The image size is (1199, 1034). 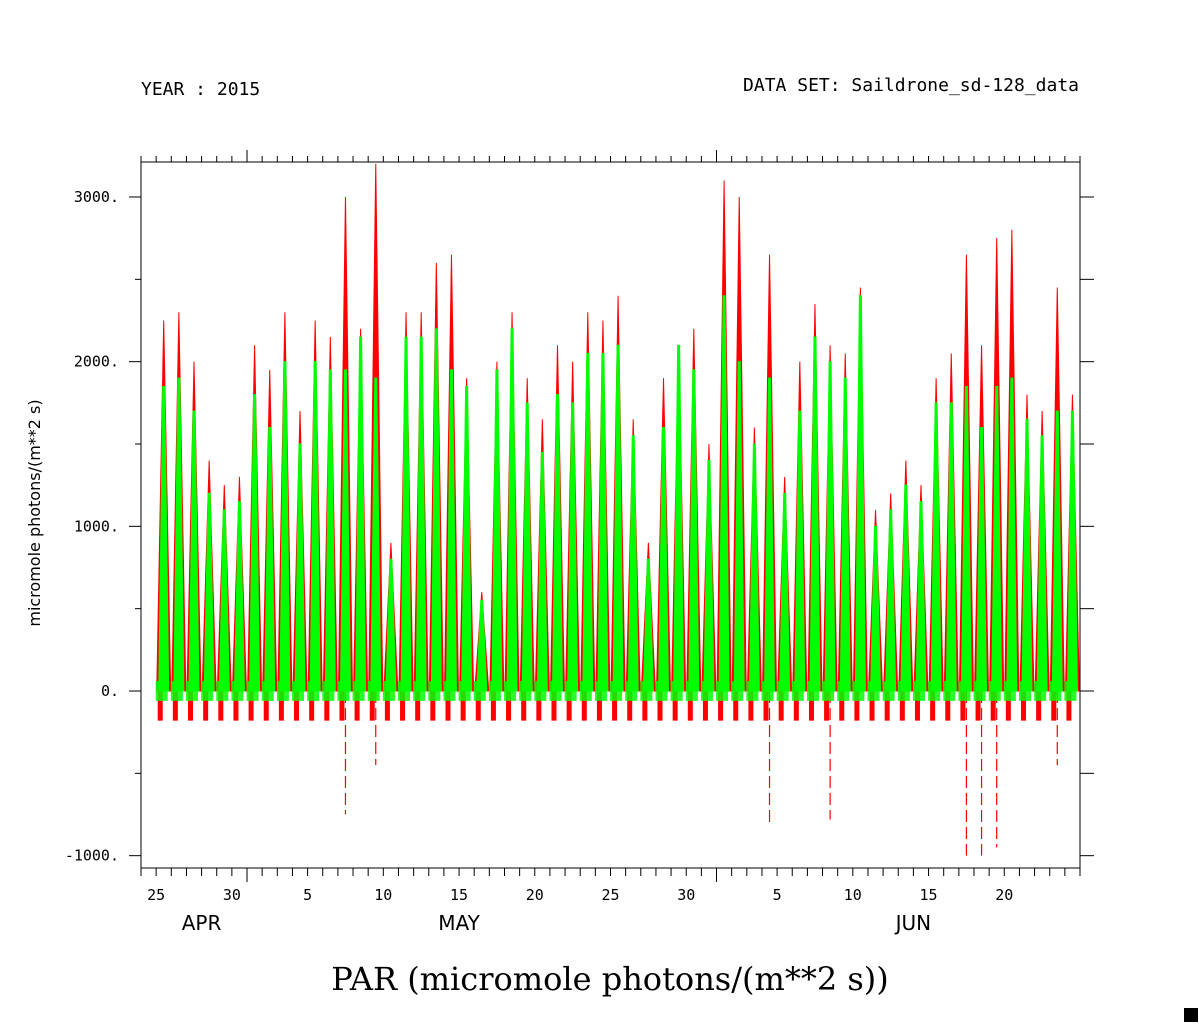 I want to click on x-tick-label: 10, so click(x=383, y=895).